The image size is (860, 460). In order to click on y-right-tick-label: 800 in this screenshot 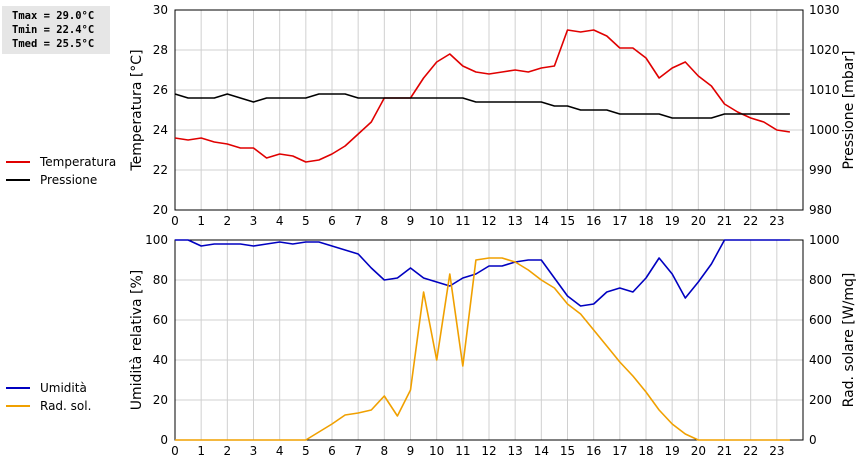, I will do `click(820, 280)`.